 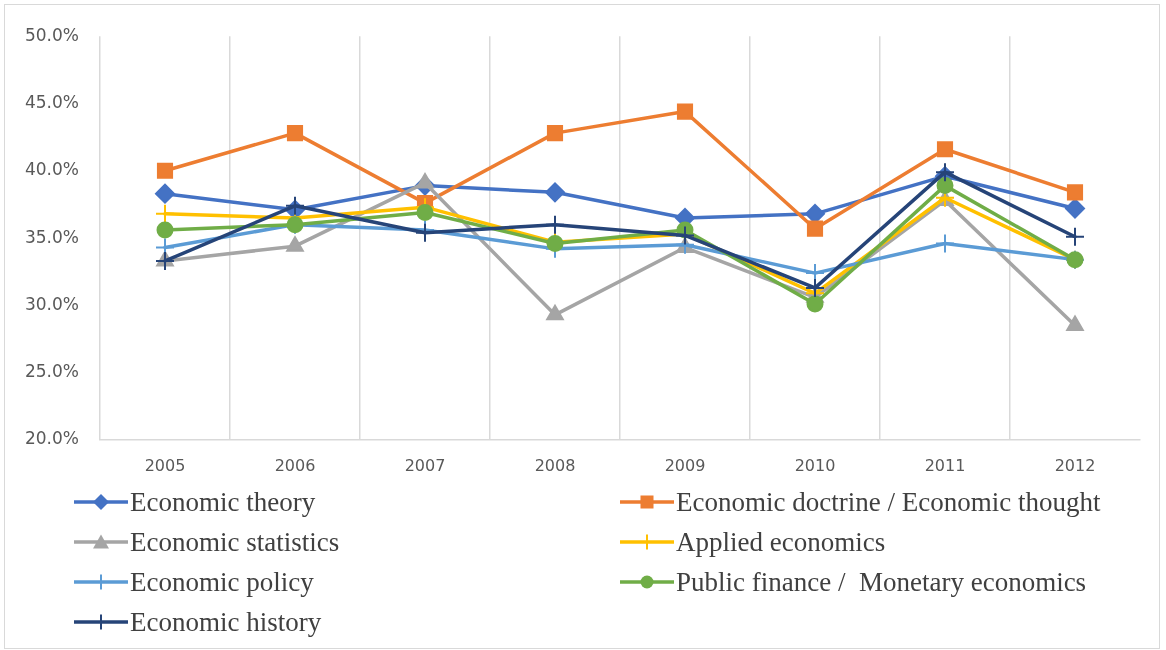 What do you see at coordinates (555, 465) in the screenshot?
I see `x-tick-label: 2008` at bounding box center [555, 465].